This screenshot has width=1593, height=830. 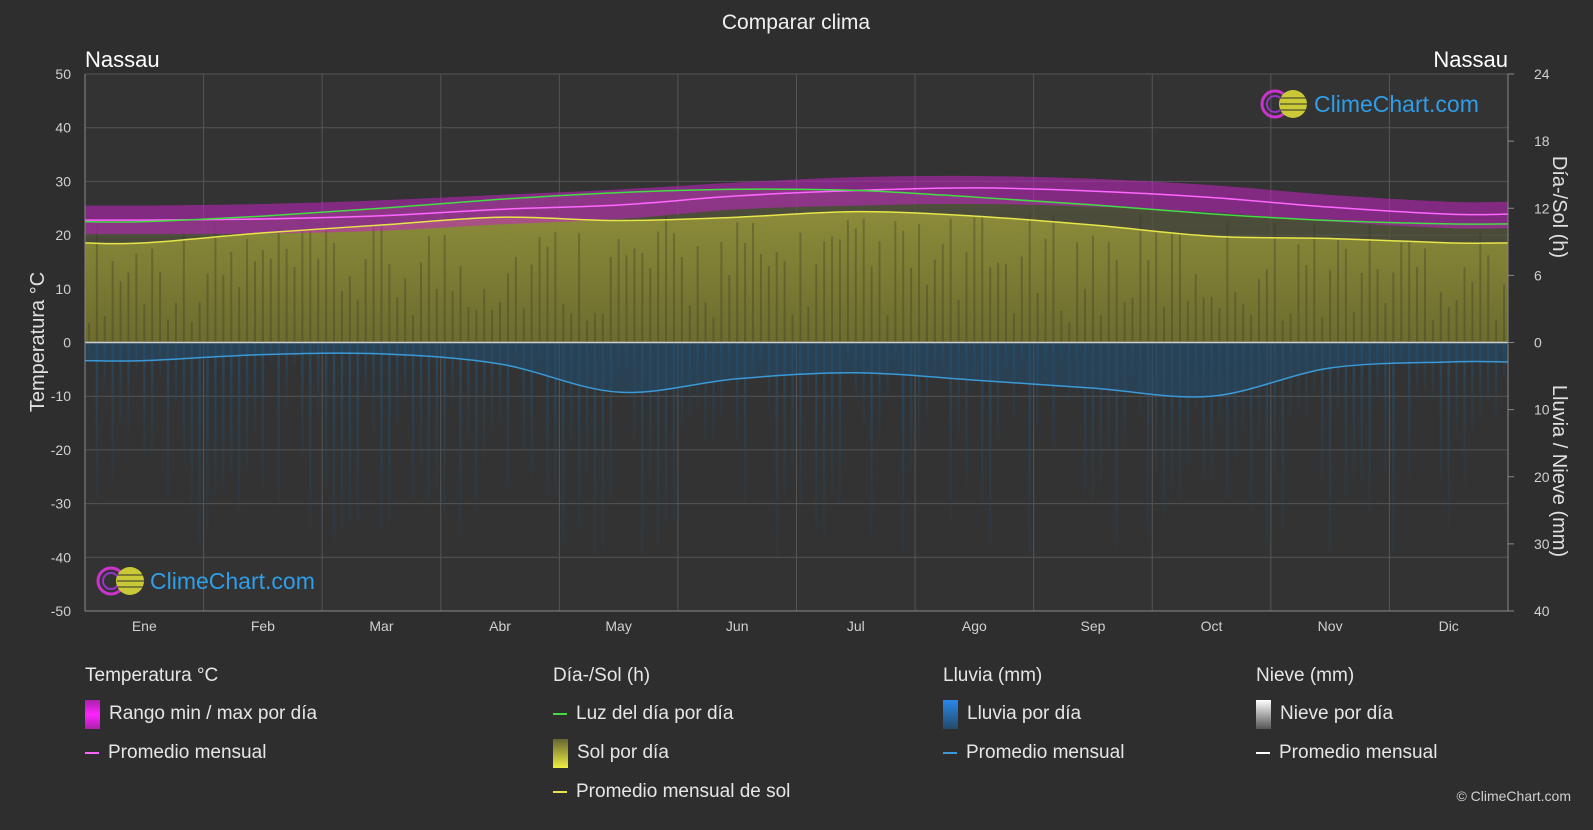 What do you see at coordinates (381, 626) in the screenshot?
I see `x-tick-label: Mar` at bounding box center [381, 626].